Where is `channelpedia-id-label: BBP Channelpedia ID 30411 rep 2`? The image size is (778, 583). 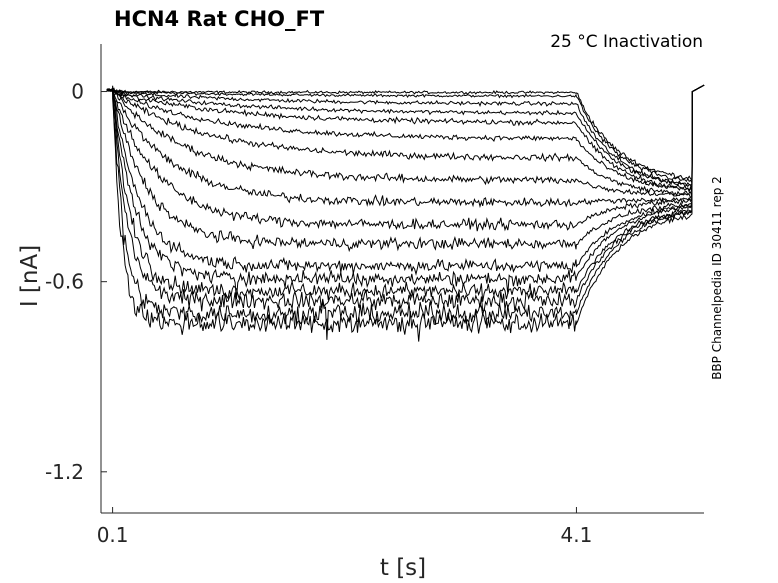
channelpedia-id-label: BBP Channelpedia ID 30411 rep 2 is located at coordinates (717, 278).